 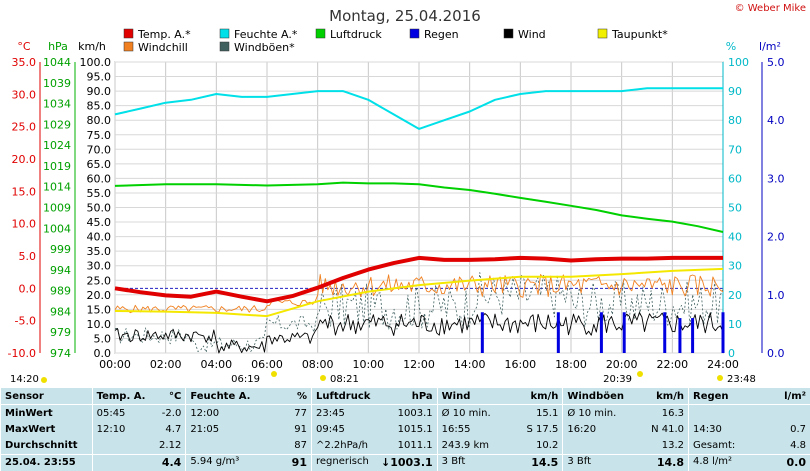 What do you see at coordinates (57, 83) in the screenshot?
I see `pressure-tick-label: 1039` at bounding box center [57, 83].